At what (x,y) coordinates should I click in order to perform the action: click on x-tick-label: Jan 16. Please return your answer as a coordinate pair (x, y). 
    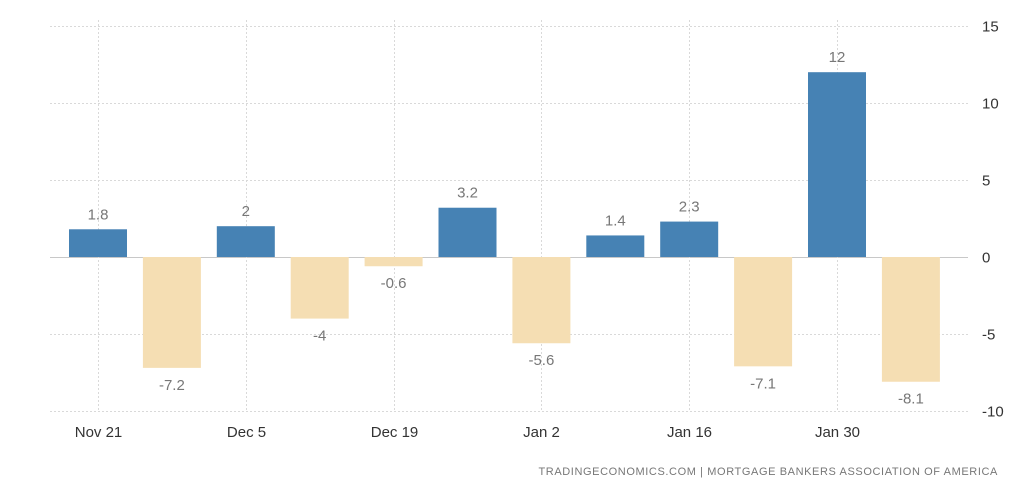
    Looking at the image, I should click on (689, 432).